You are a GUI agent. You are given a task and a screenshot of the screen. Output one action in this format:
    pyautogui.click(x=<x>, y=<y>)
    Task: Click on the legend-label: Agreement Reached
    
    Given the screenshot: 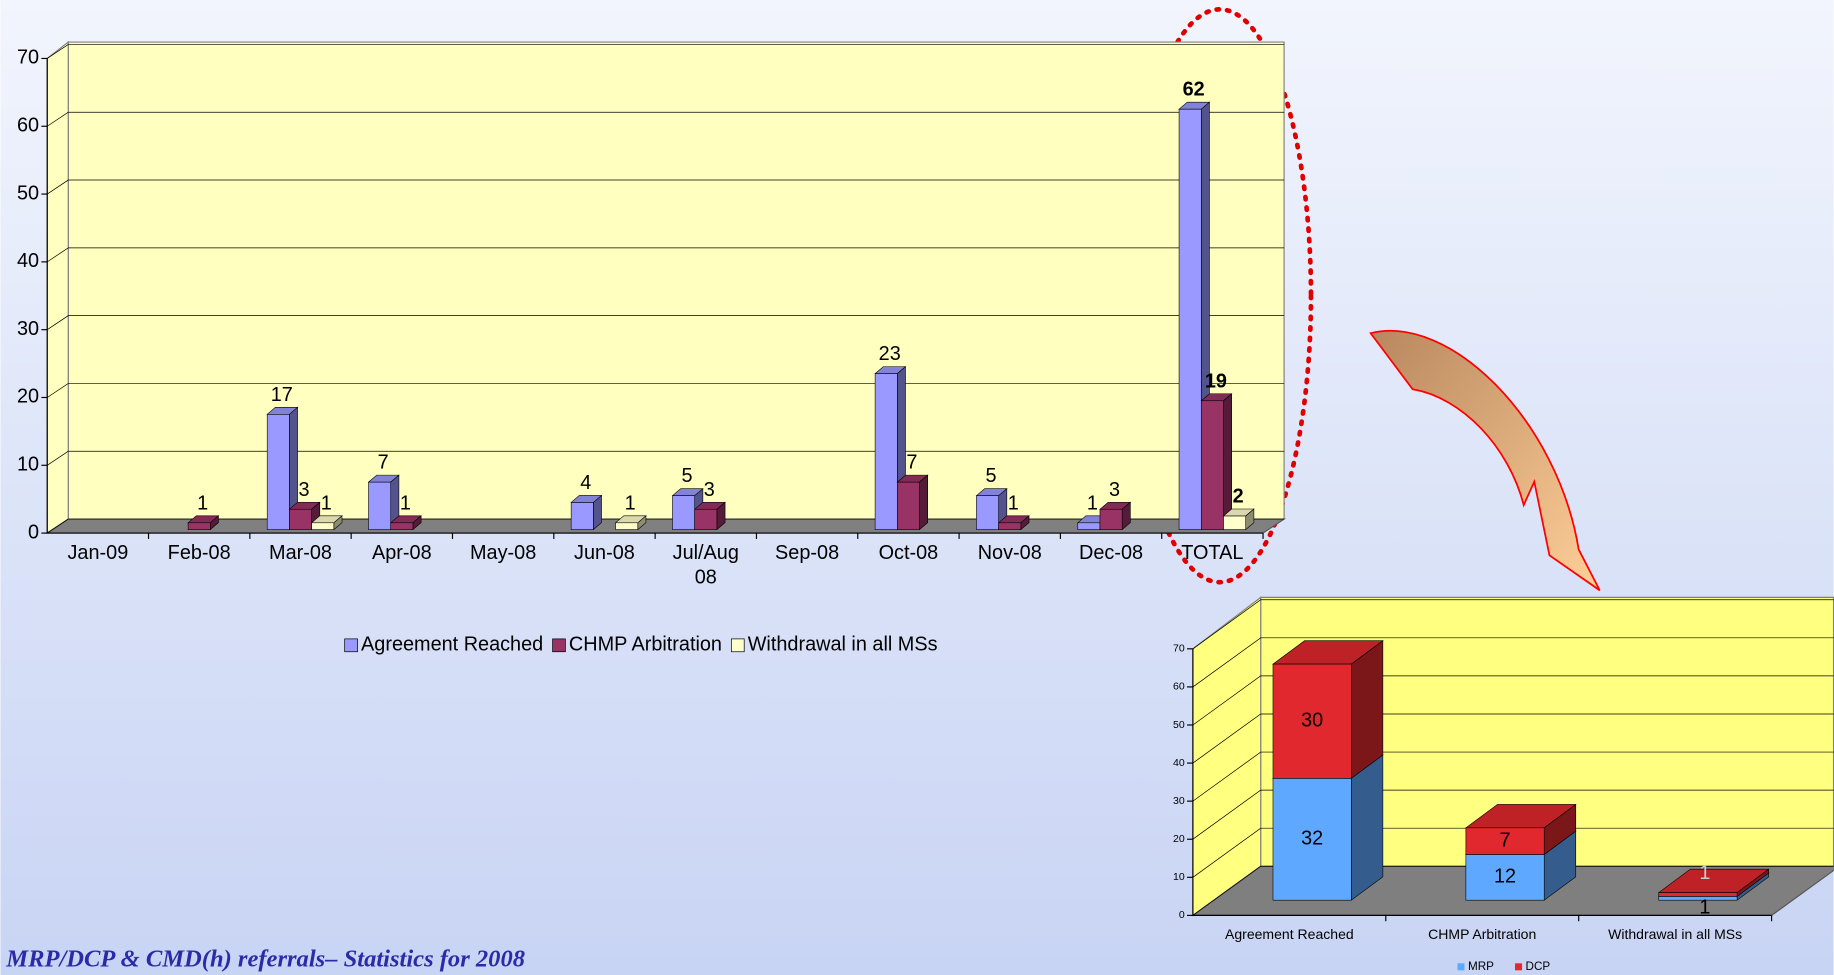 What is the action you would take?
    pyautogui.click(x=452, y=645)
    